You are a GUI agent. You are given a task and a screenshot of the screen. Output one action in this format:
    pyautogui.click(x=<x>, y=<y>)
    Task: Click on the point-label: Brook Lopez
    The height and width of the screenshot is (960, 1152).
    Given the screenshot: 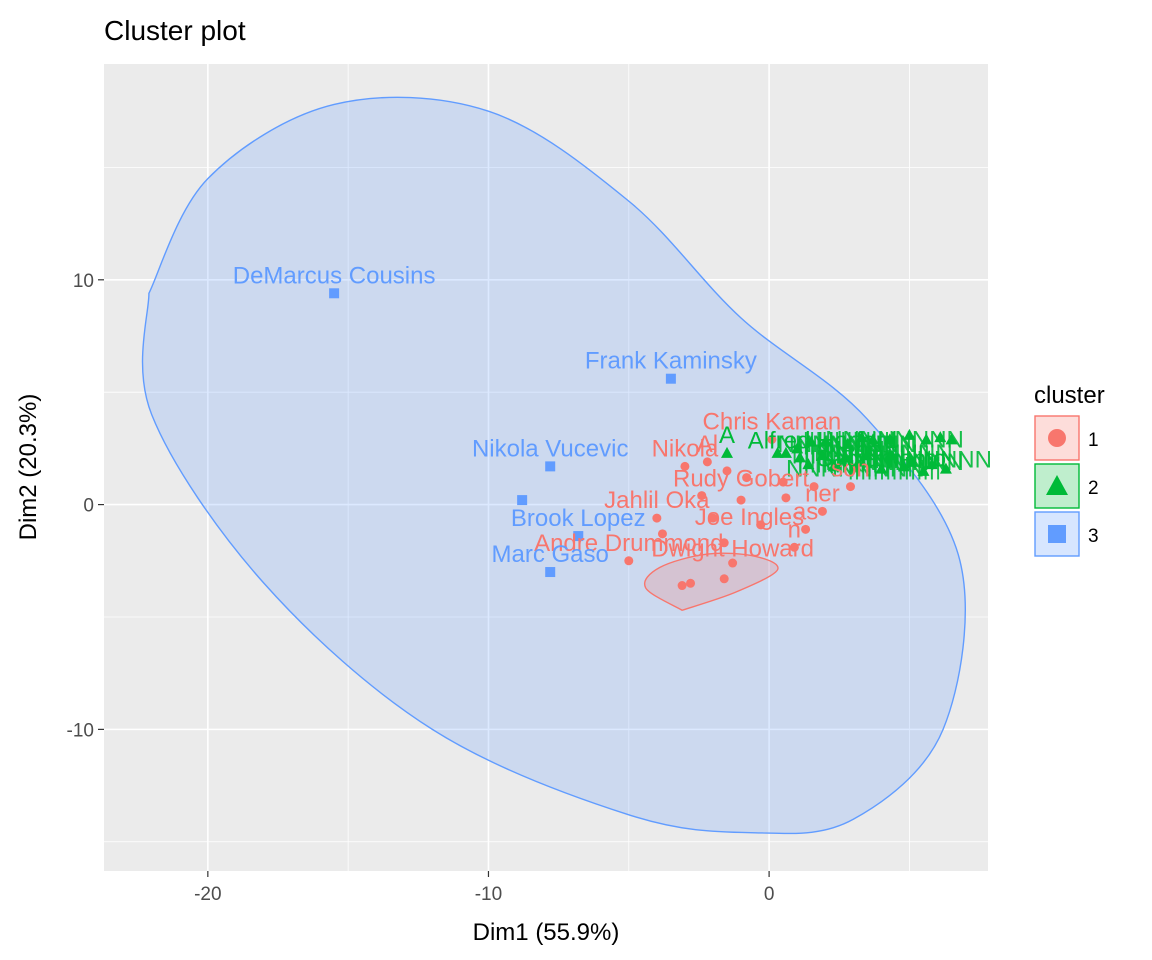 What is the action you would take?
    pyautogui.click(x=578, y=518)
    